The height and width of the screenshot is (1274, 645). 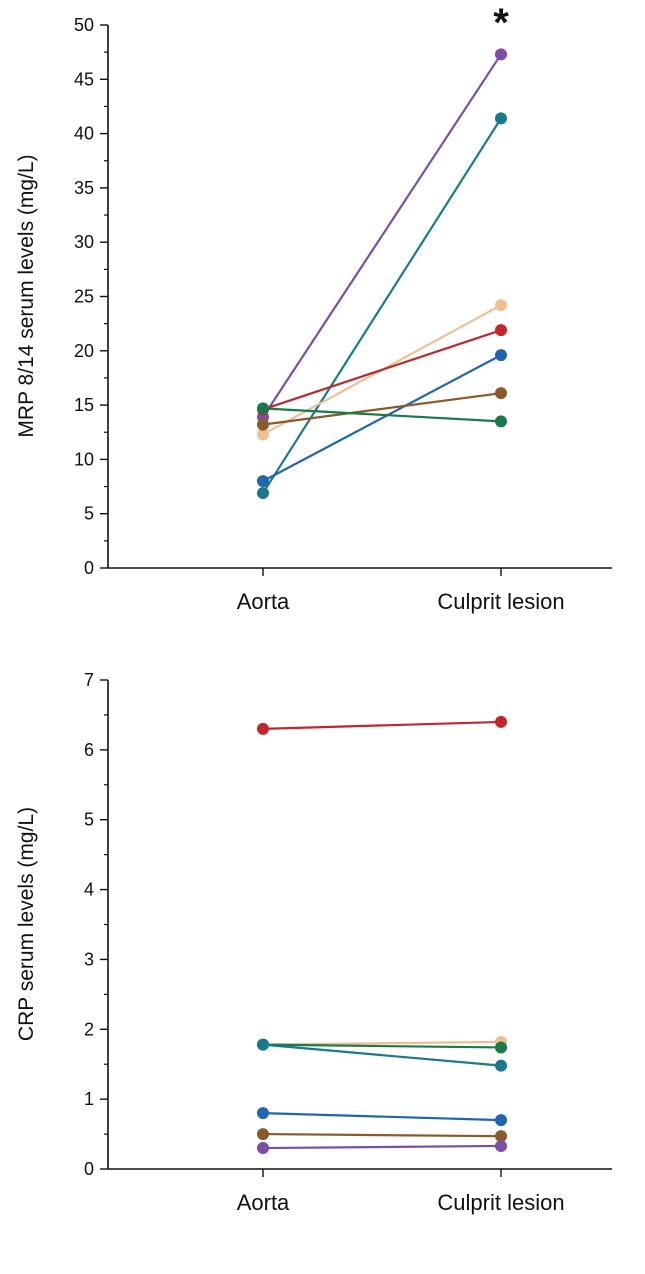 I want to click on y-tick-label: 1, so click(x=89, y=1099).